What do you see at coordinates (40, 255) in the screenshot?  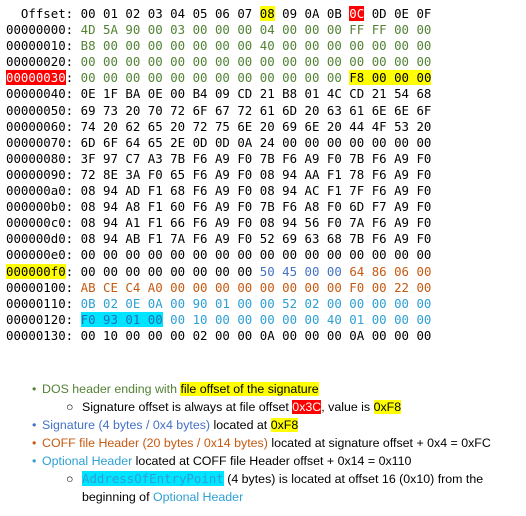 I see `hex-offset: 000000e0:` at bounding box center [40, 255].